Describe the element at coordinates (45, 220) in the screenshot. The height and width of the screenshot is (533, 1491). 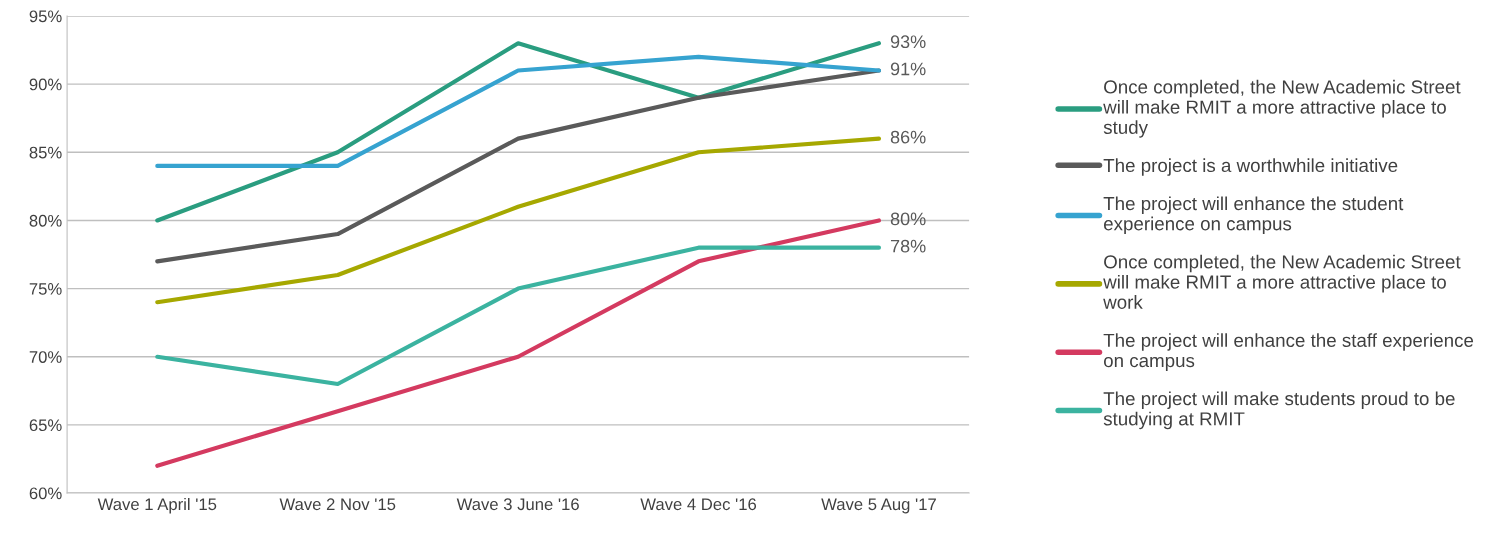
I see `y-tick-label: 80%` at that location.